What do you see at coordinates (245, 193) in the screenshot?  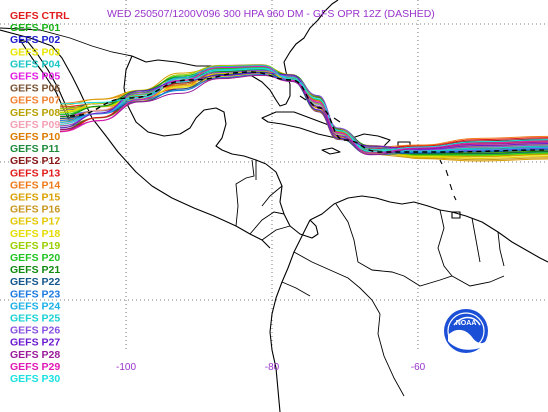 I see `border-mexico-guatemala` at bounding box center [245, 193].